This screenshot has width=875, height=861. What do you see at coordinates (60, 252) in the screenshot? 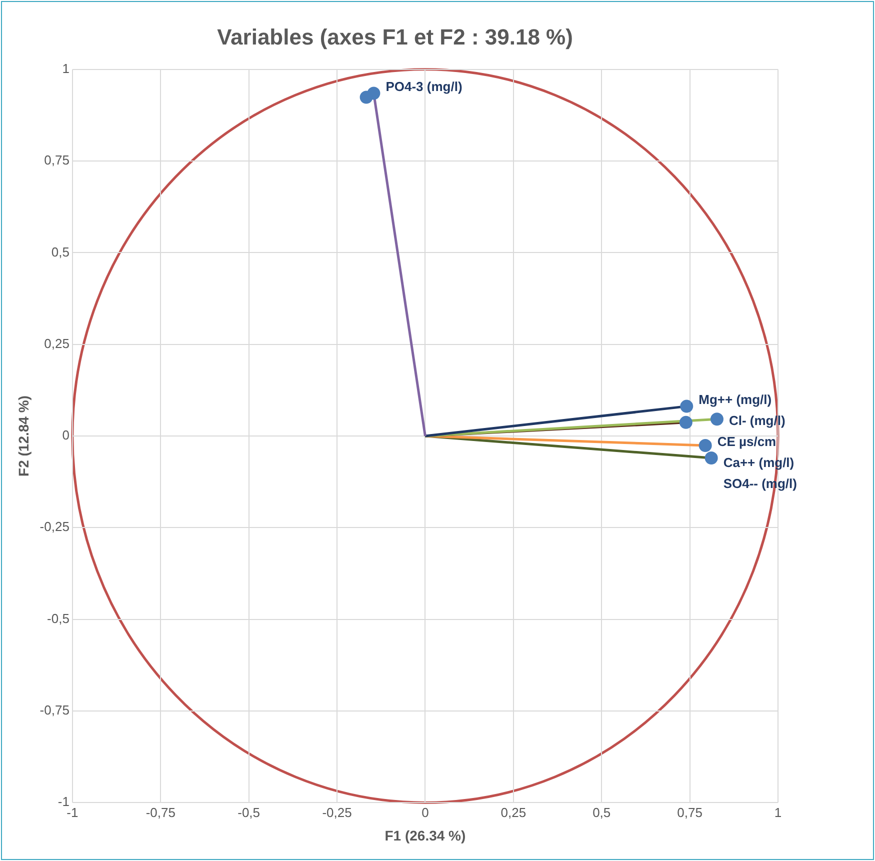
I see `y-tick-label: 0,5` at bounding box center [60, 252].